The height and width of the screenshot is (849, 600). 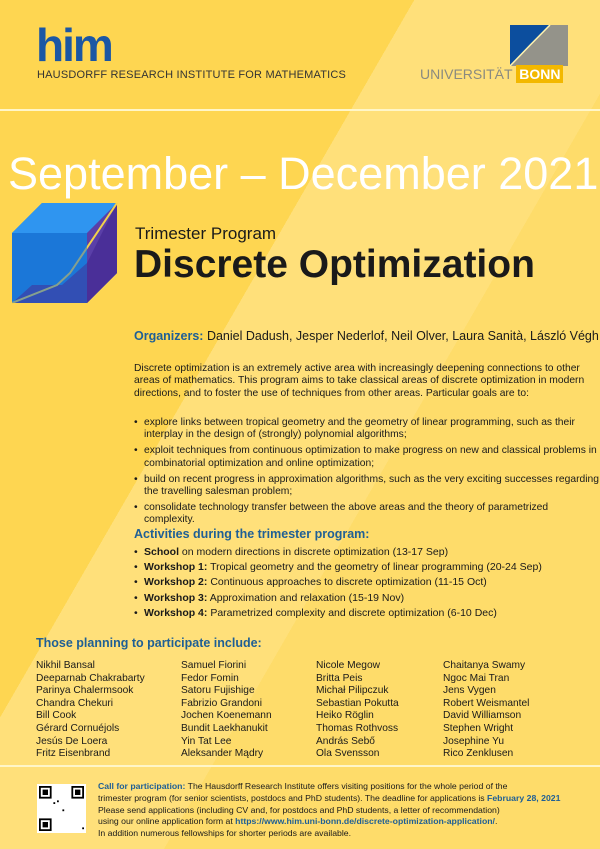 I want to click on uni-bonn-logo-icon, so click(x=539, y=45).